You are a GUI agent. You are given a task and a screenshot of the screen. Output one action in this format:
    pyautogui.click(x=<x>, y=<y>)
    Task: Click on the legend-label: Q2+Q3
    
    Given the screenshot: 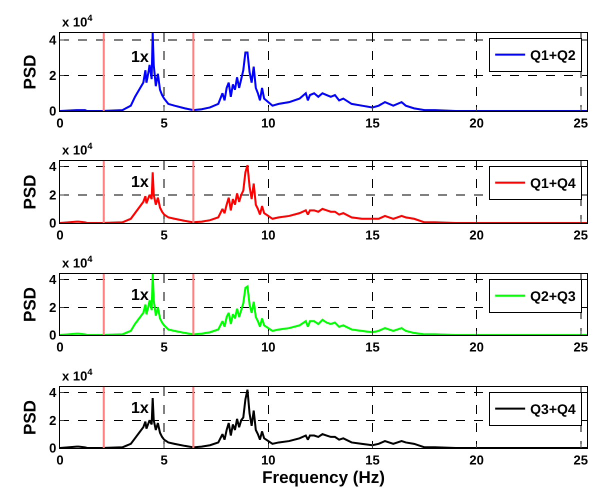 What is the action you would take?
    pyautogui.click(x=553, y=296)
    